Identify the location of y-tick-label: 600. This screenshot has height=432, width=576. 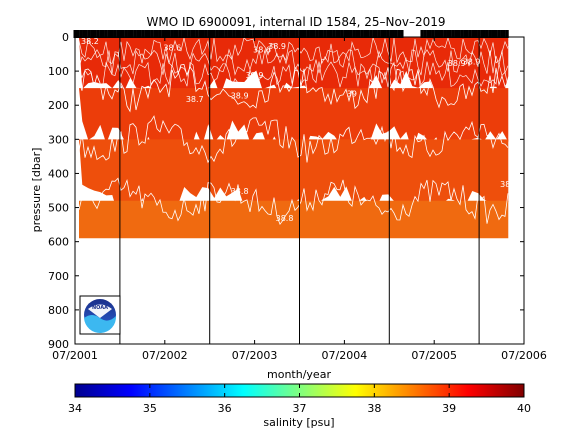
(58, 242).